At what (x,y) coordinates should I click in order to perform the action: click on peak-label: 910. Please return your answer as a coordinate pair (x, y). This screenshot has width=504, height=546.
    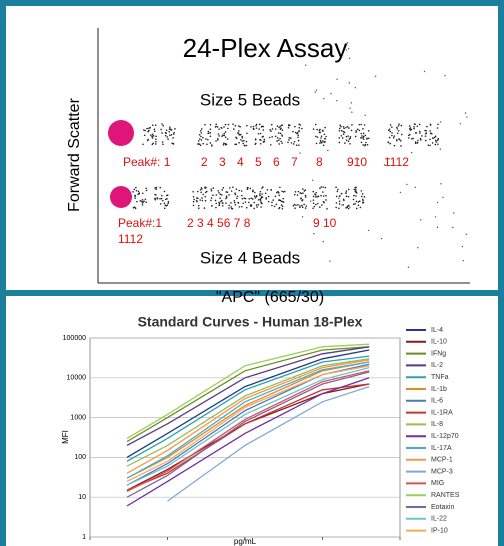
    Looking at the image, I should click on (357, 162).